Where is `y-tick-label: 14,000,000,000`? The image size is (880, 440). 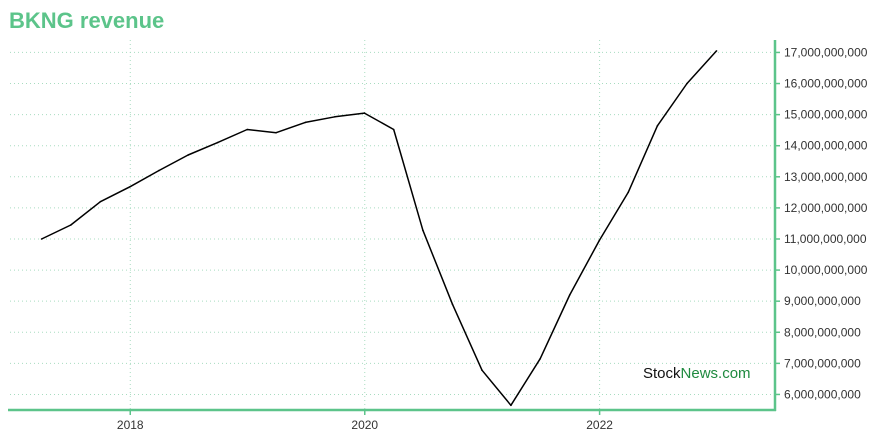 y-tick-label: 14,000,000,000 is located at coordinates (826, 146).